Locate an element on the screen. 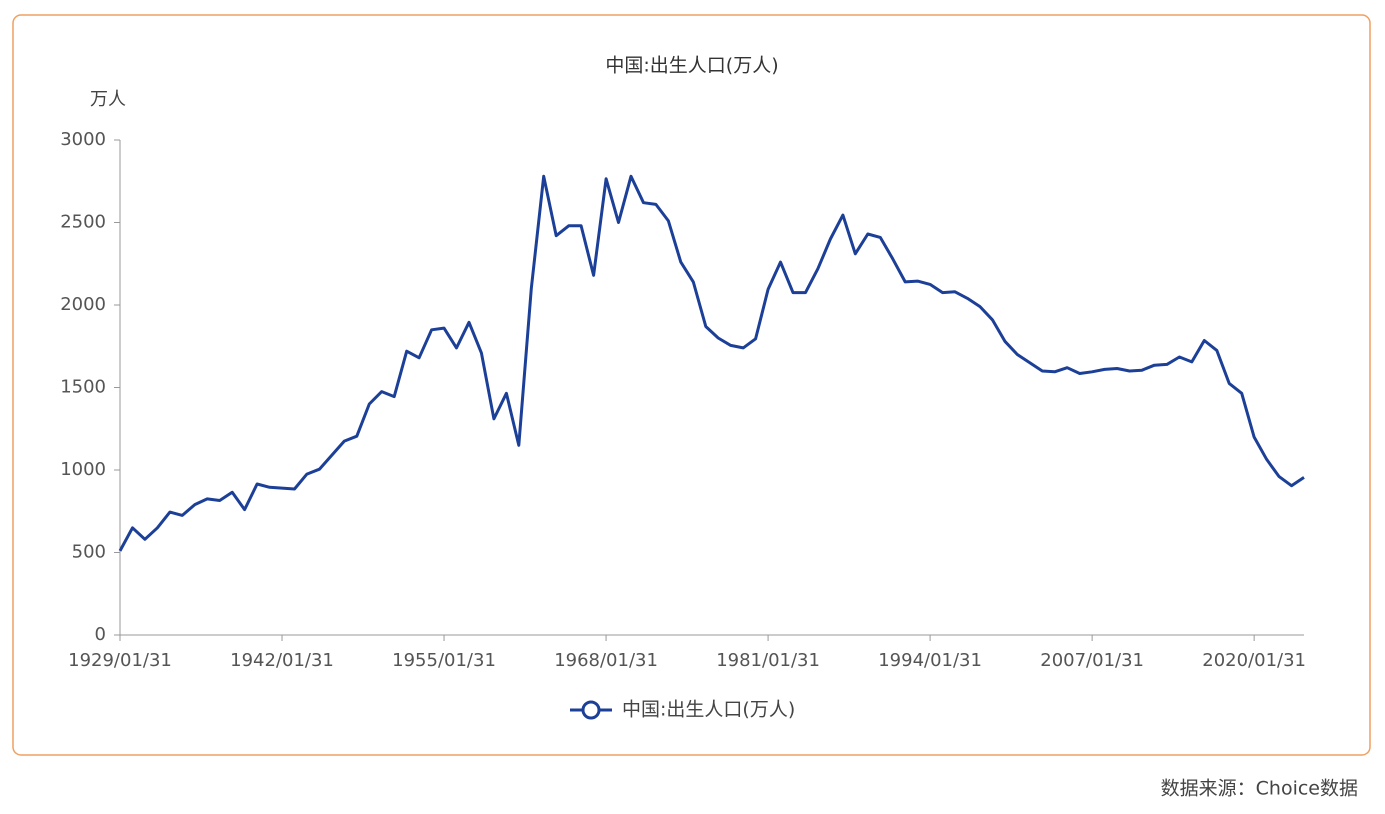  legend-marker is located at coordinates (591, 710).